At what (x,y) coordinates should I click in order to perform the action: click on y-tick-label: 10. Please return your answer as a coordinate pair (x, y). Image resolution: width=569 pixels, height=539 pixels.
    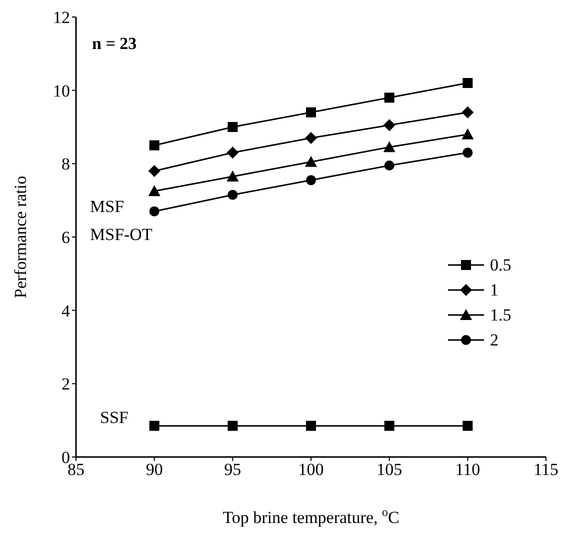
    Looking at the image, I should click on (61, 90).